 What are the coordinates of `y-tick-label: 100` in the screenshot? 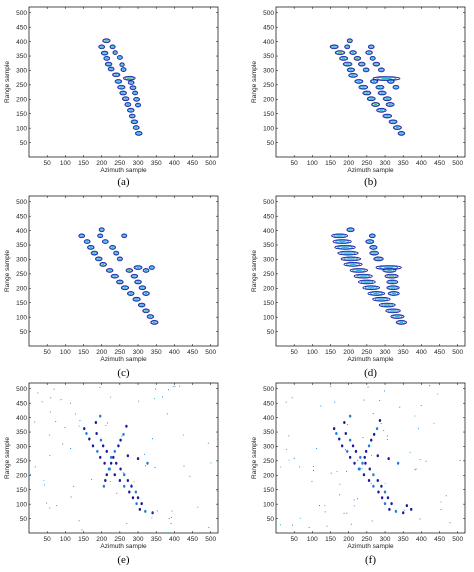 It's located at (268, 317).